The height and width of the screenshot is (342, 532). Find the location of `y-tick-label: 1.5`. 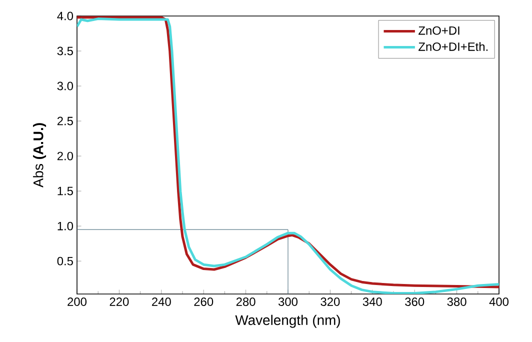

y-tick-label: 1.5 is located at coordinates (65, 191).